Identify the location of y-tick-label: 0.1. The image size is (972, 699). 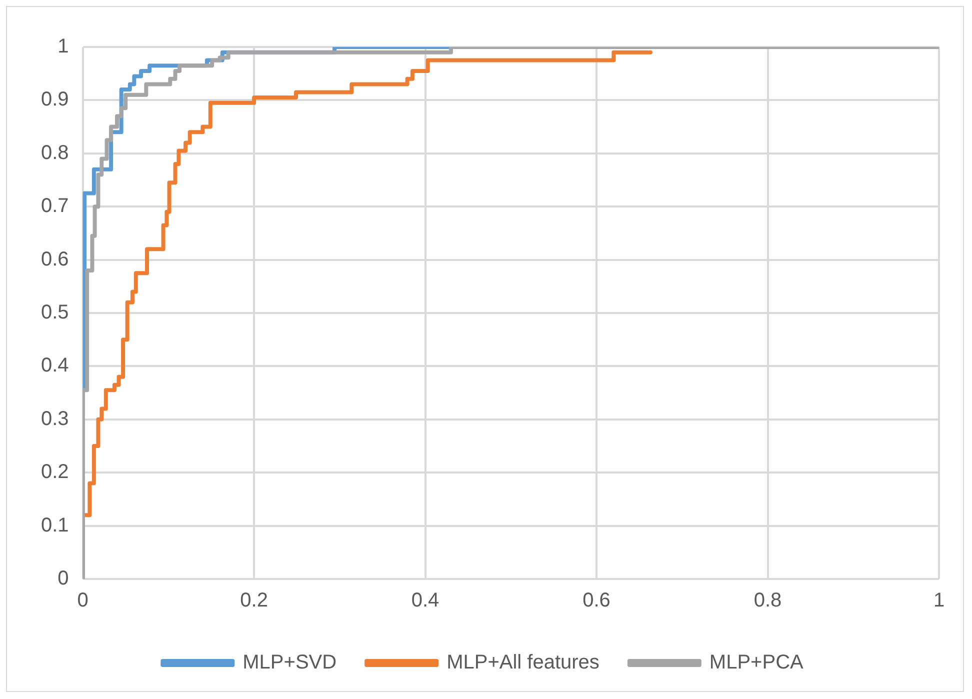
(54, 525).